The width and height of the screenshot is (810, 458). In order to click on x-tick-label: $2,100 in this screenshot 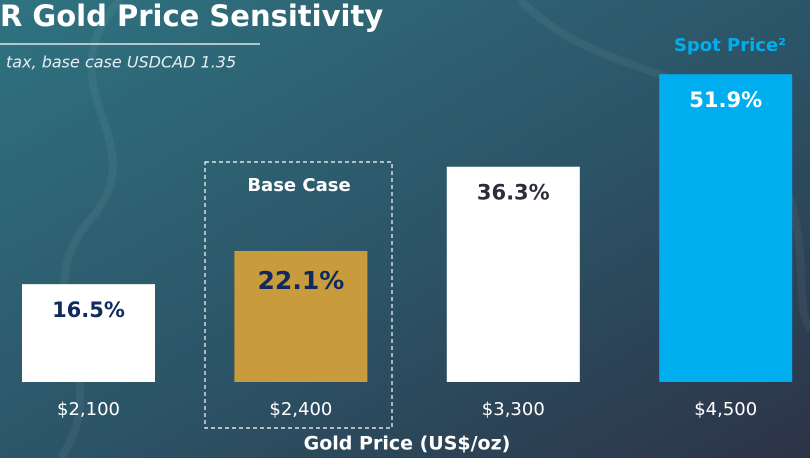, I will do `click(88, 409)`.